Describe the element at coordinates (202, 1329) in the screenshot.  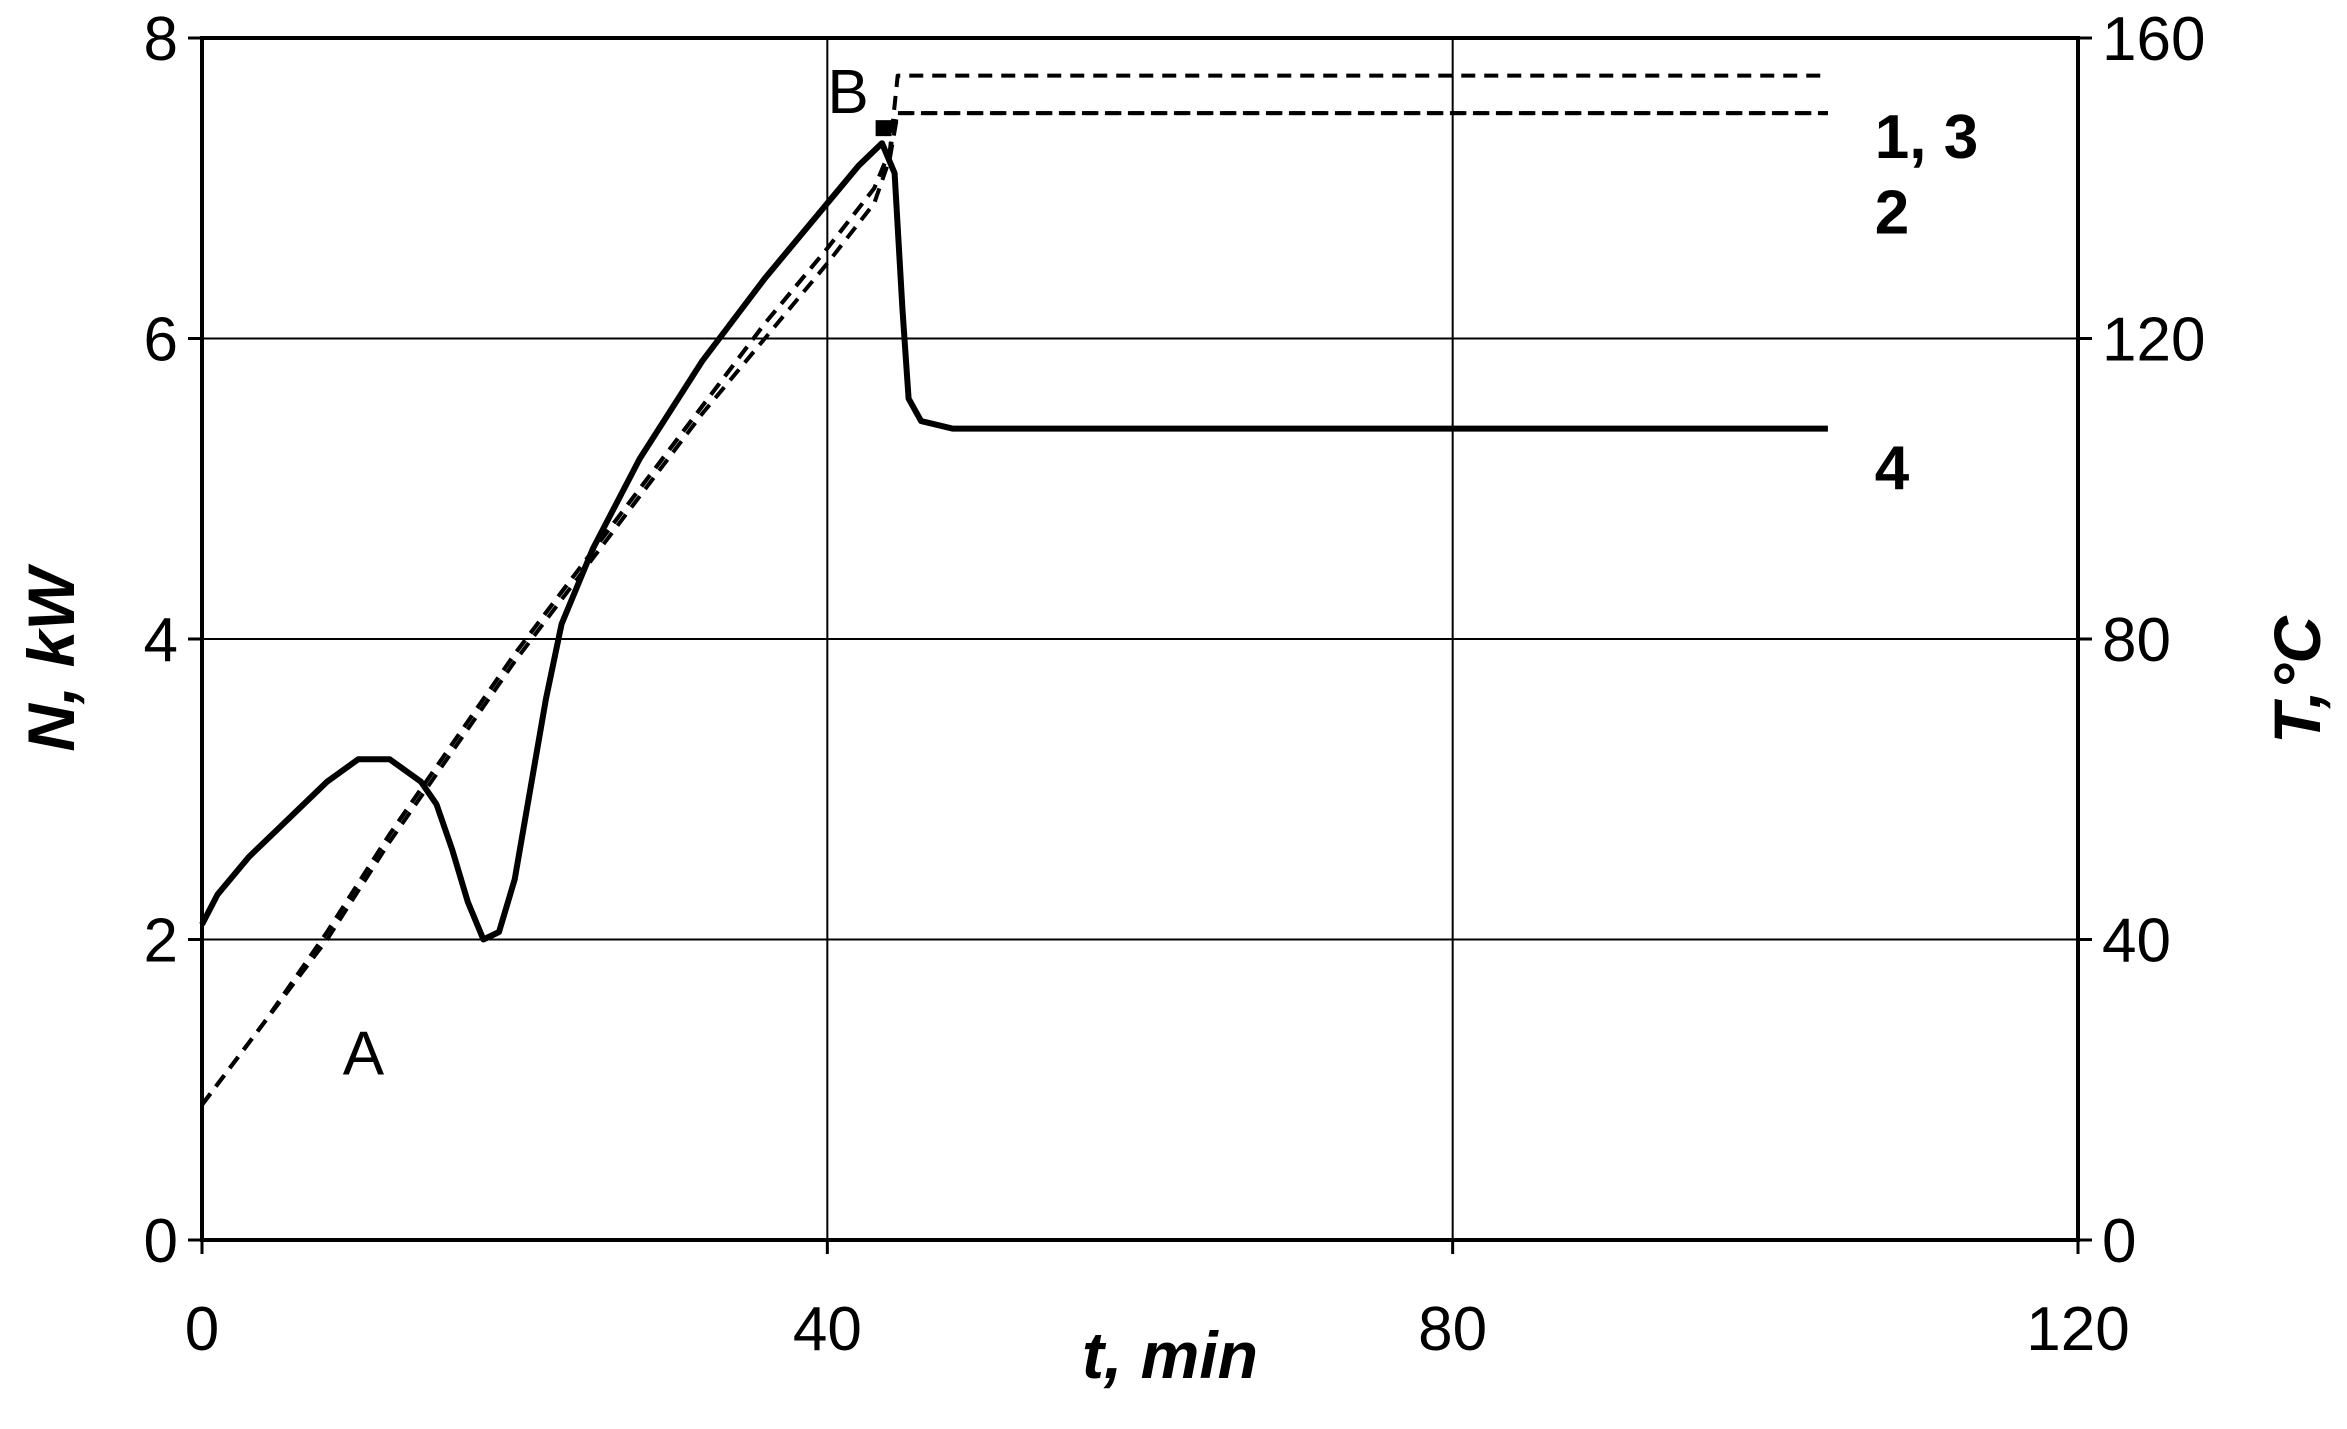
I see `x-tick-label: 0` at that location.